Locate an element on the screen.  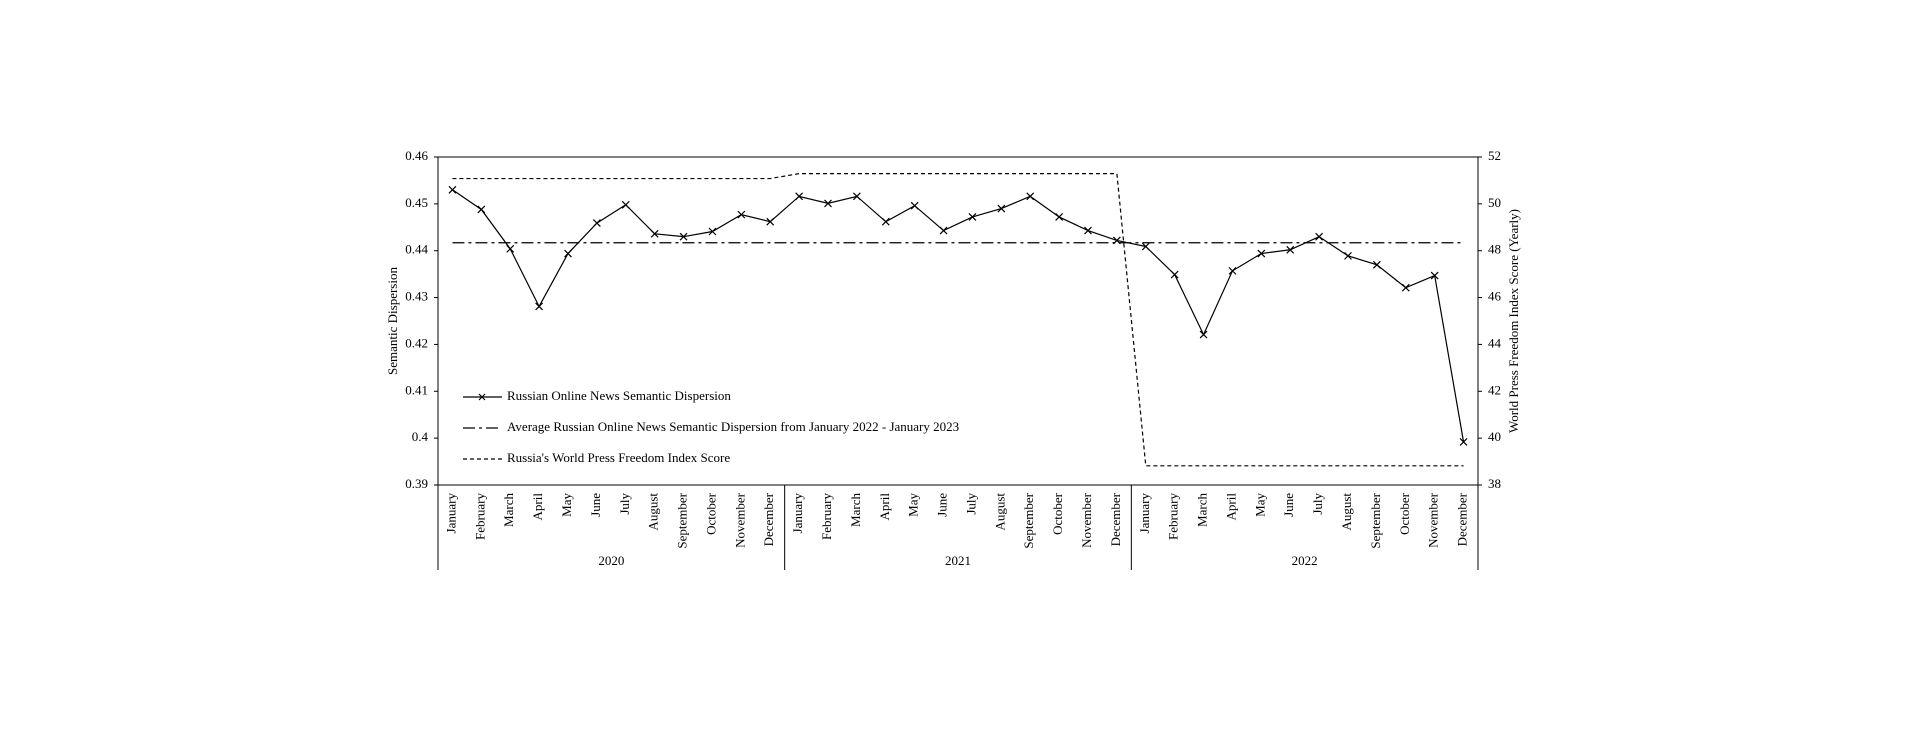
y2-tick-label: 44 is located at coordinates (1495, 342).